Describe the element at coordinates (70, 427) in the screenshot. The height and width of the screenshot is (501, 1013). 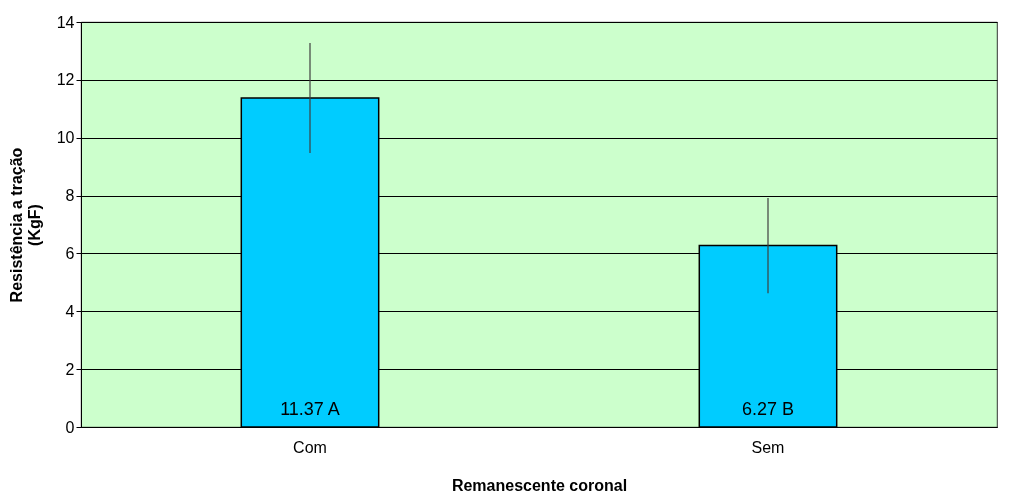
I see `y-tick-label: 0` at that location.